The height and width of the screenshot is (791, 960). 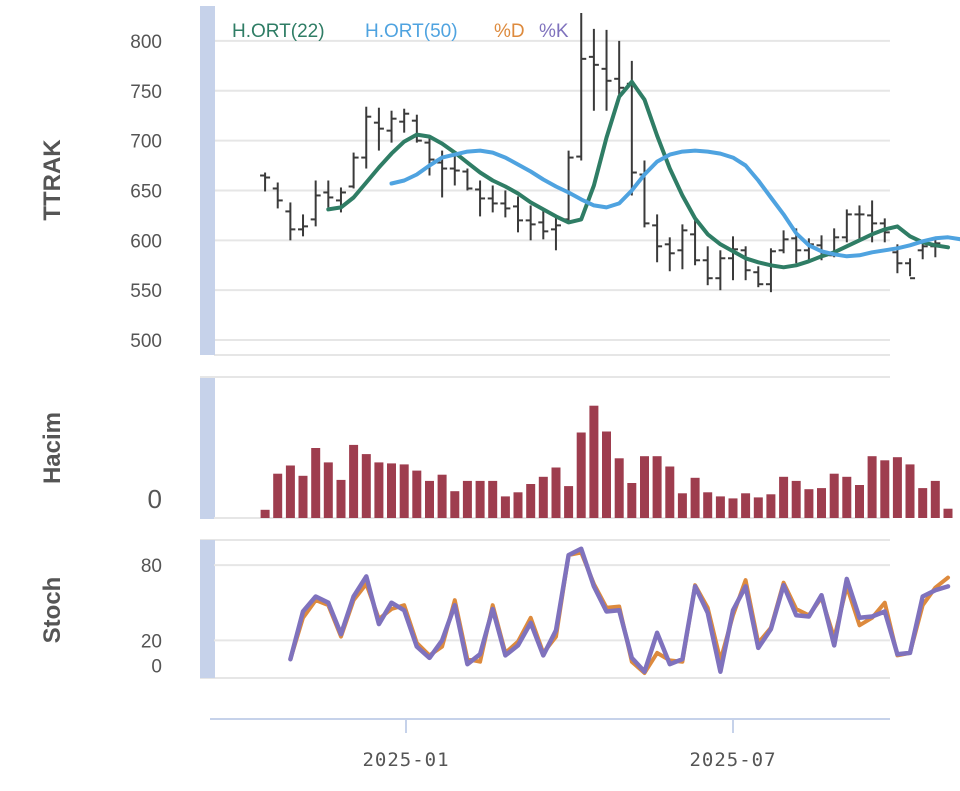 I want to click on time-axis-ticks: 2025-01 2025-07, so click(x=569, y=745).